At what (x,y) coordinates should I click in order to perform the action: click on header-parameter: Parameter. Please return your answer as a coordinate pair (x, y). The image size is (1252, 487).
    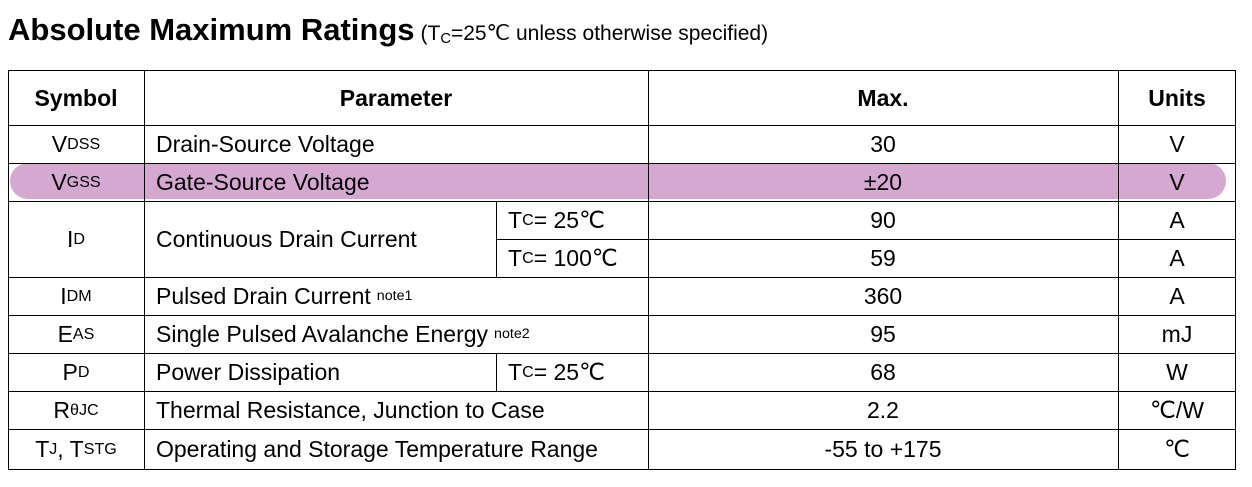
    Looking at the image, I should click on (396, 97).